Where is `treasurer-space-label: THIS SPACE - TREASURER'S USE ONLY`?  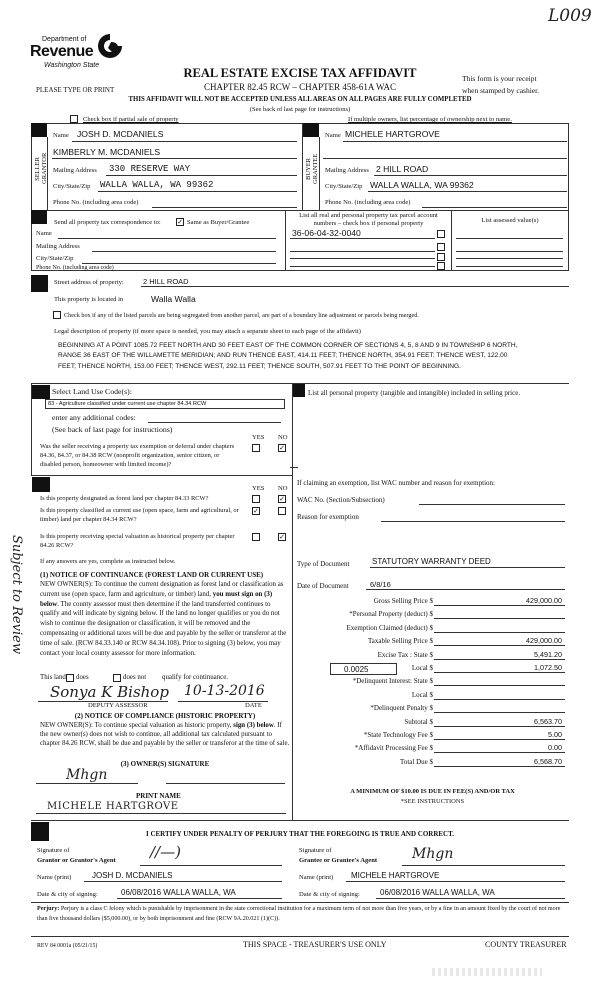 treasurer-space-label: THIS SPACE - TREASURER'S USE ONLY is located at coordinates (315, 944).